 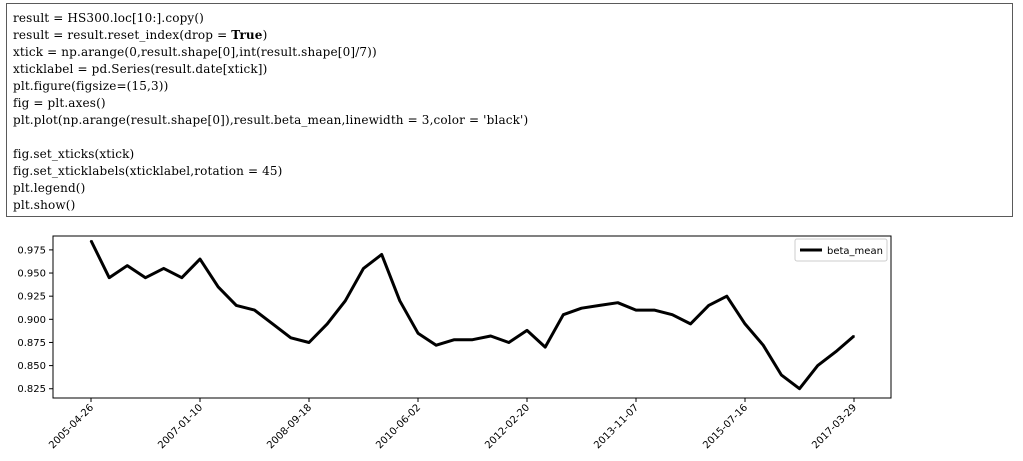 I want to click on y-tick-label: 0.875, so click(x=31, y=343).